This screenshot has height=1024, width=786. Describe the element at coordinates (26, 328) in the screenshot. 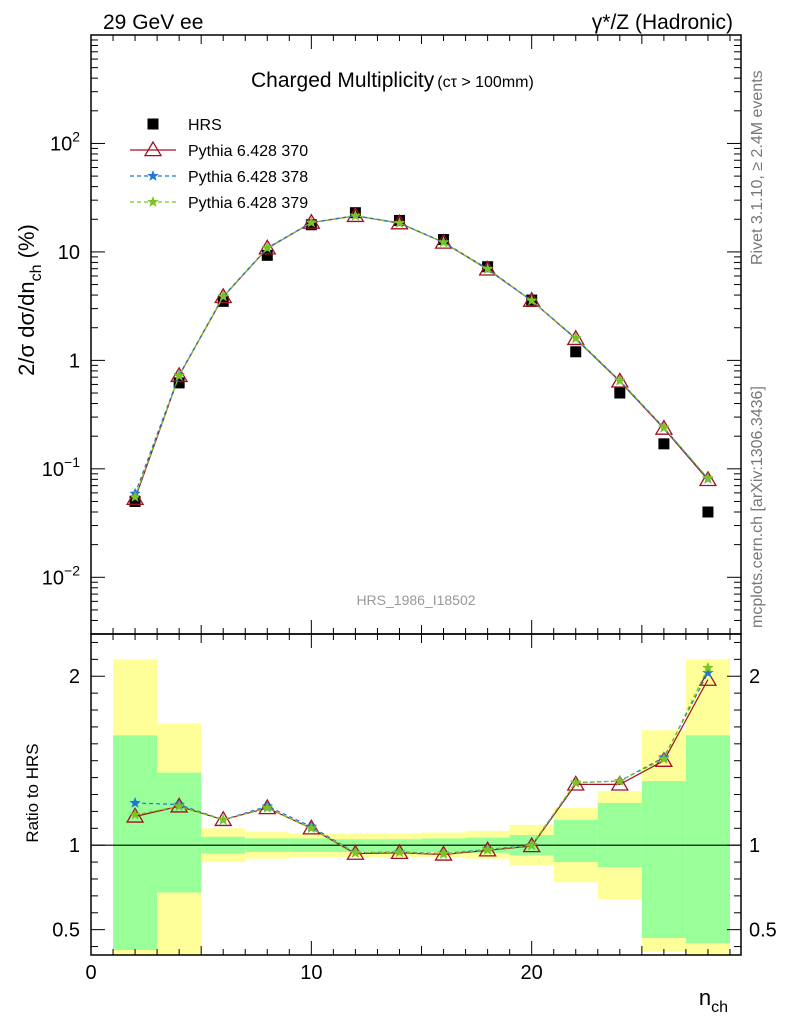

I see `y-axis-label-main: 2/σ dσ/dn` at that location.